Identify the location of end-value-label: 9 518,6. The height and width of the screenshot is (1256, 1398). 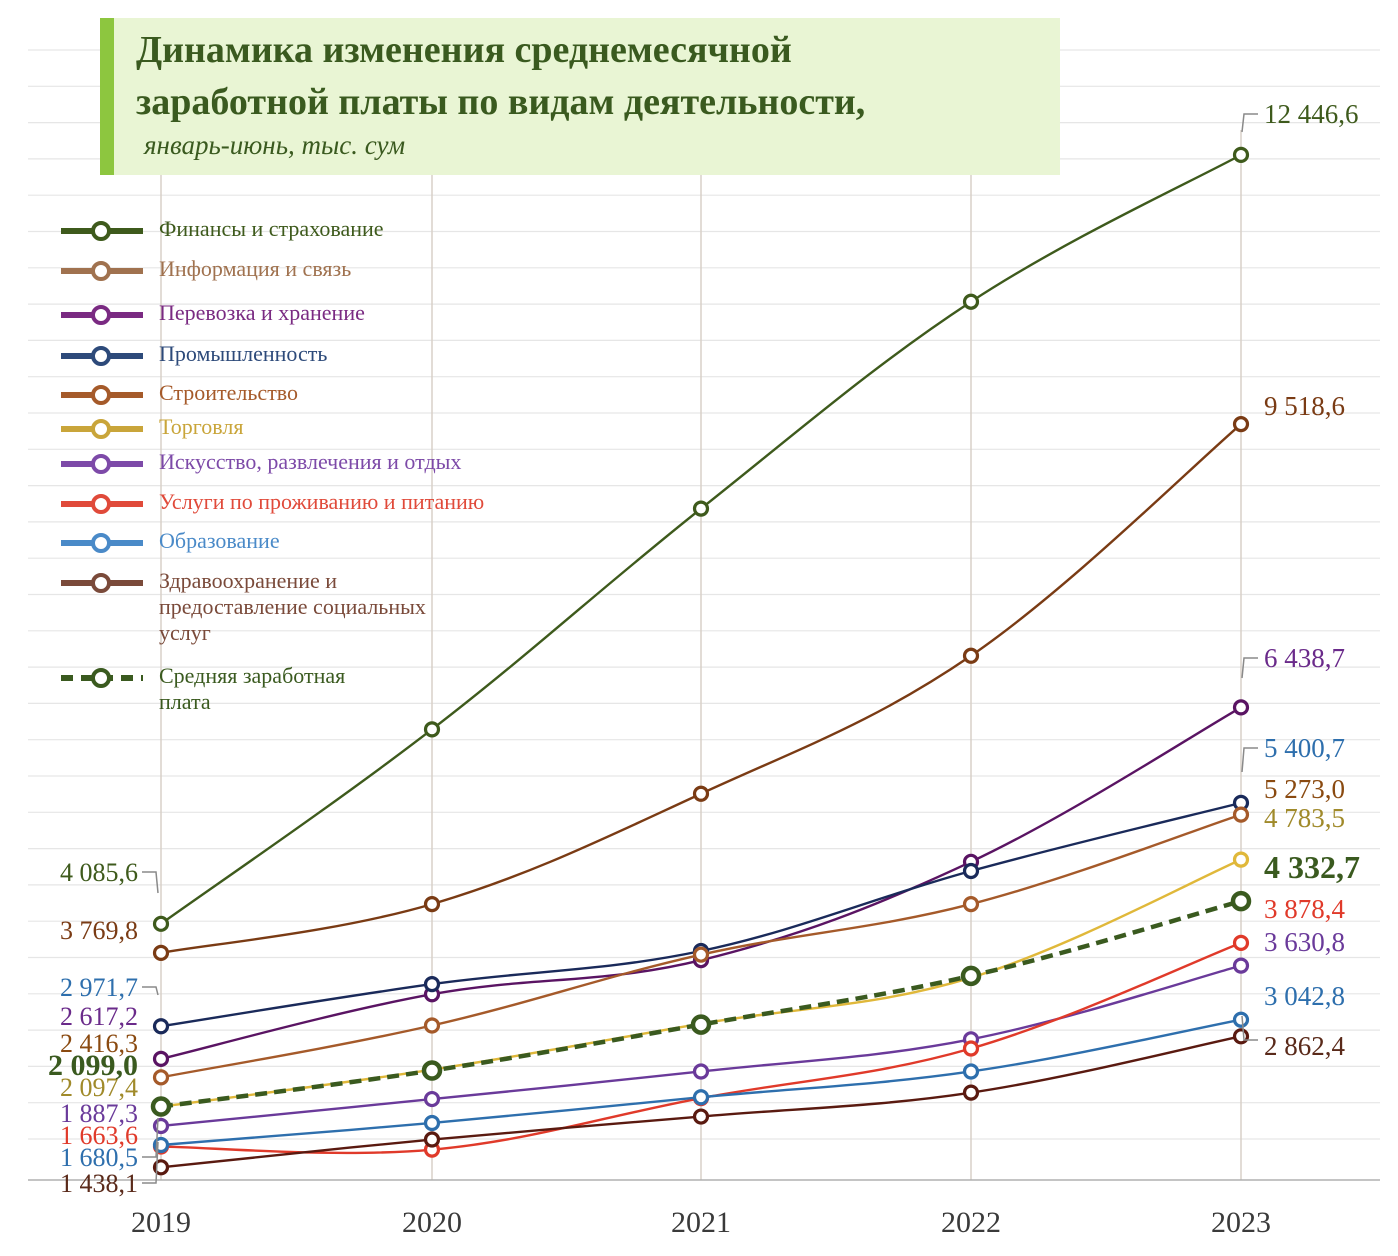
(1304, 406).